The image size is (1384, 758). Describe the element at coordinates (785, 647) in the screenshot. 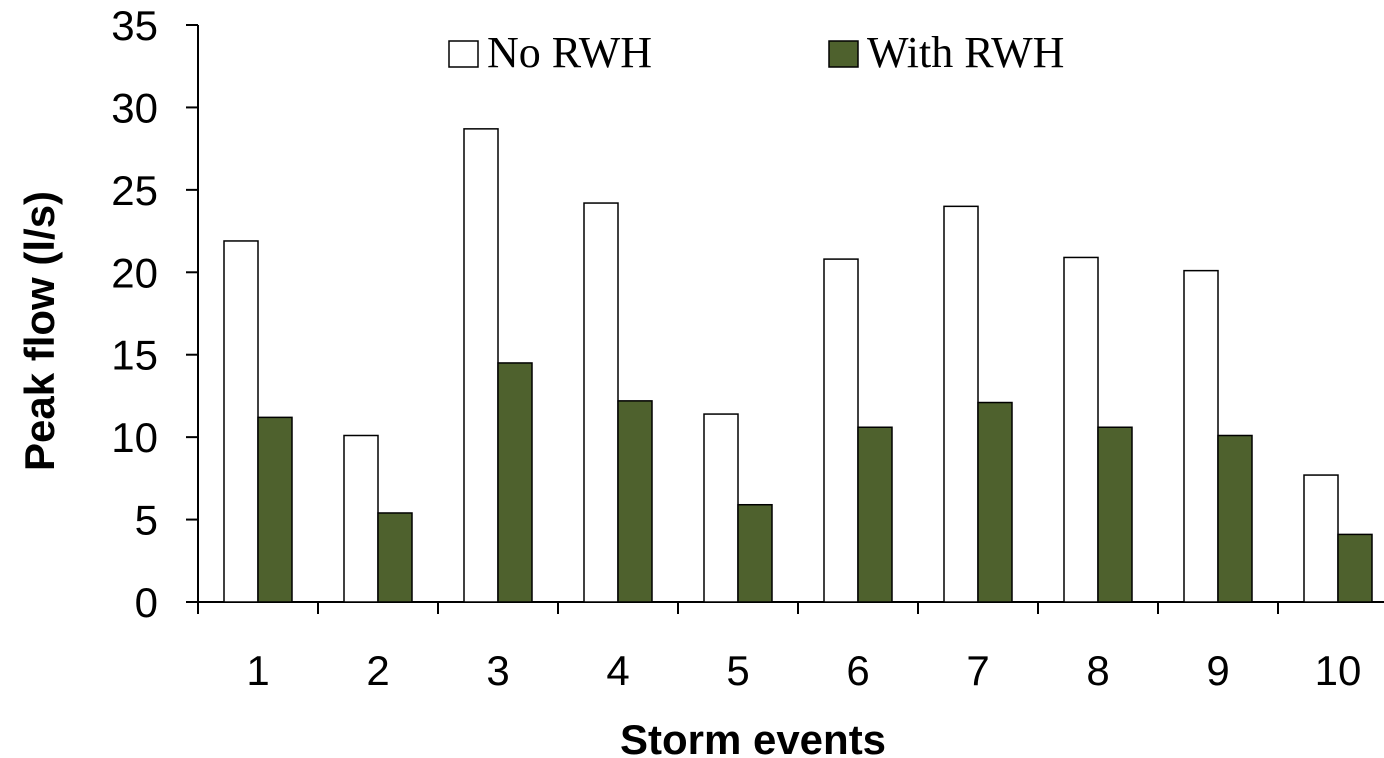

I see `x-axis: 1 2 3 4 5 6 7 8 9 10` at that location.